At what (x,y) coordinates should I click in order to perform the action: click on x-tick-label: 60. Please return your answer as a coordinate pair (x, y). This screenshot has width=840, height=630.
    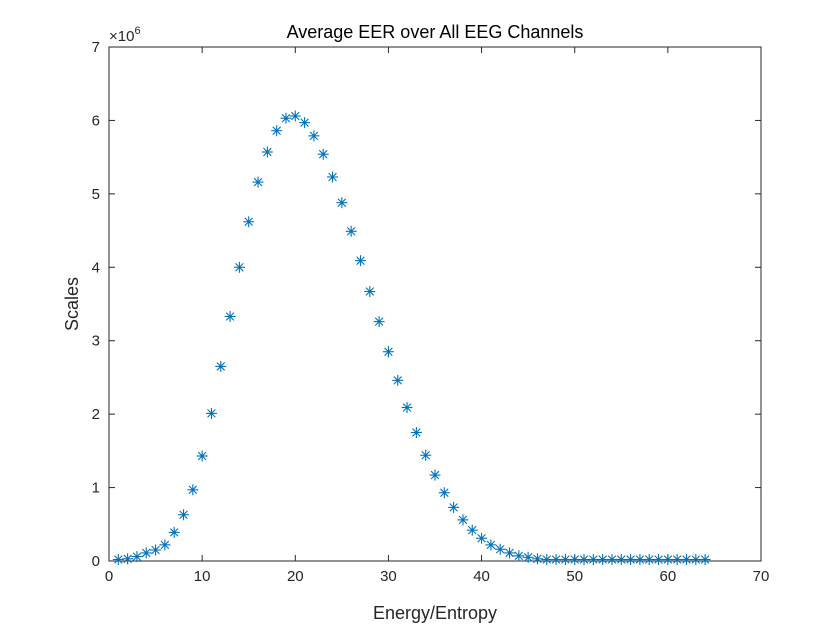
    Looking at the image, I should click on (668, 576).